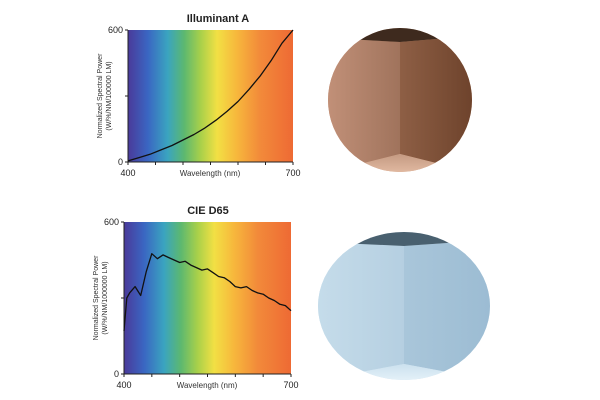  What do you see at coordinates (218, 19) in the screenshot?
I see `chart-title: Illuminant A` at bounding box center [218, 19].